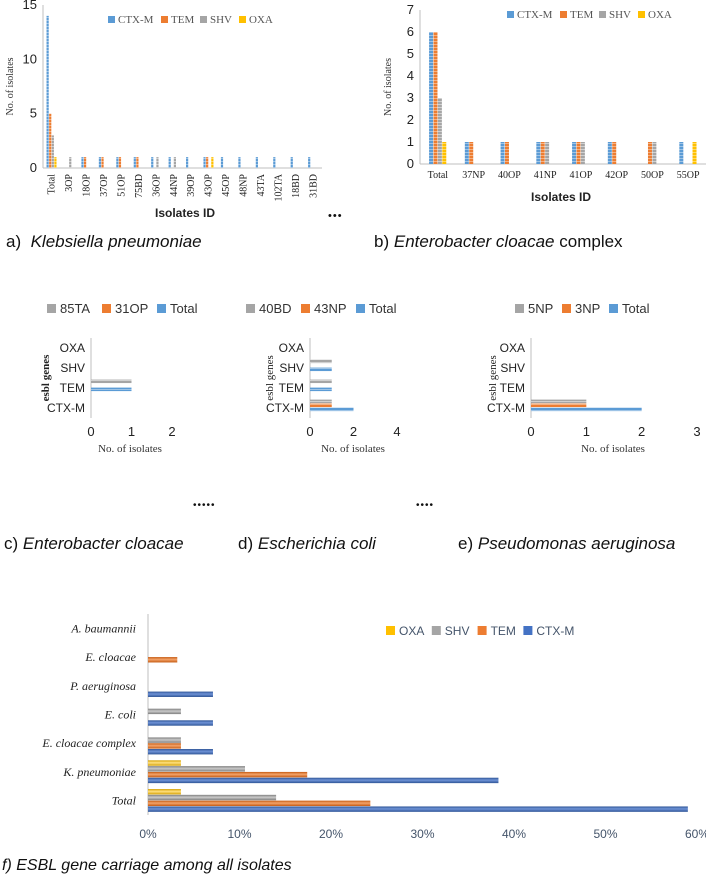  Describe the element at coordinates (52, 184) in the screenshot. I see `x-tick-label: Total` at that location.